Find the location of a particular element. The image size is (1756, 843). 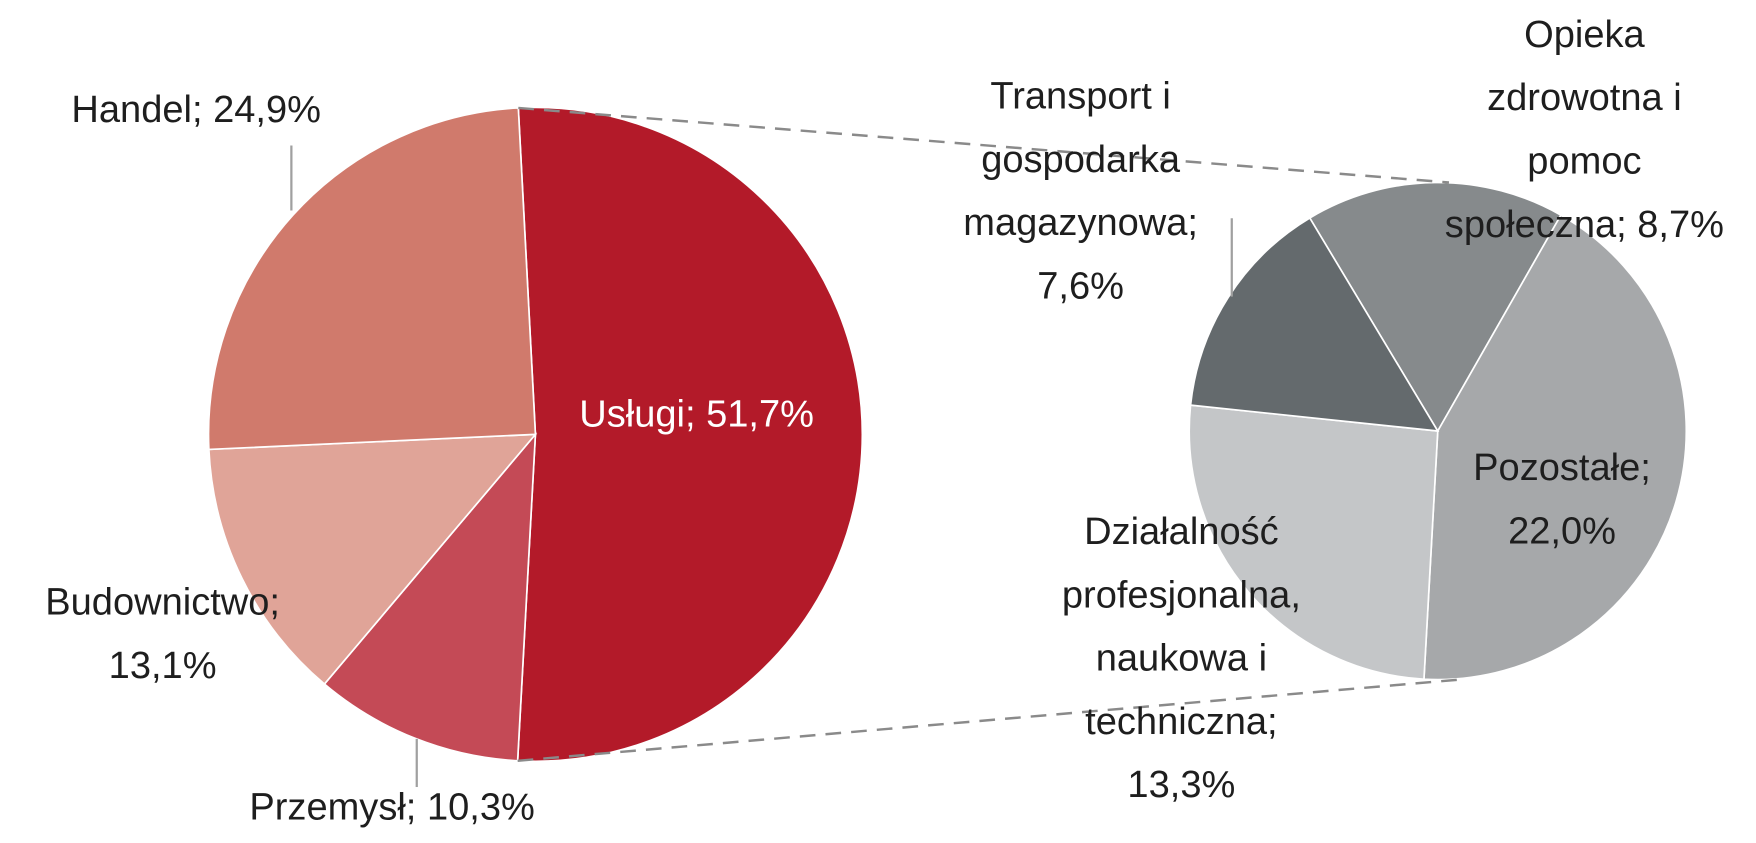

data-label: profesjonalna, is located at coordinates (1181, 595).